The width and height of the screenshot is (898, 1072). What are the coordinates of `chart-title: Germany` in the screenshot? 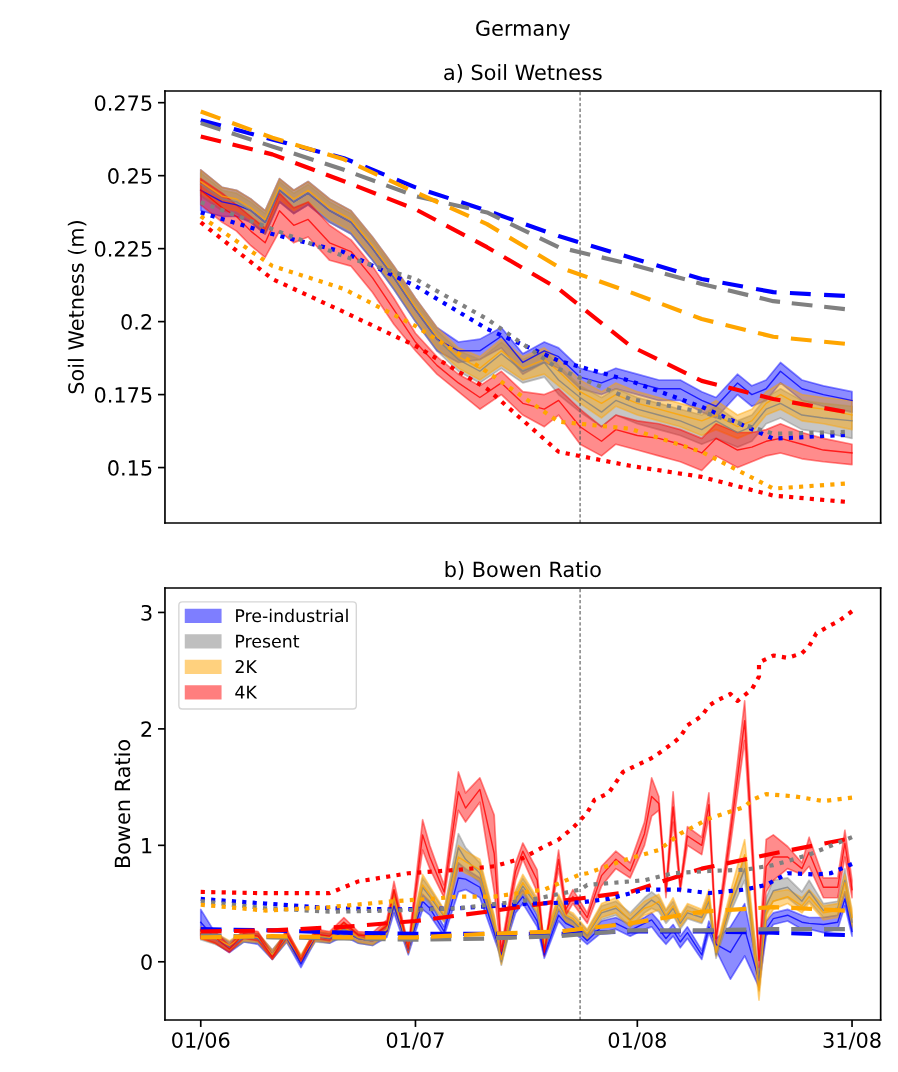 It's located at (523, 30).